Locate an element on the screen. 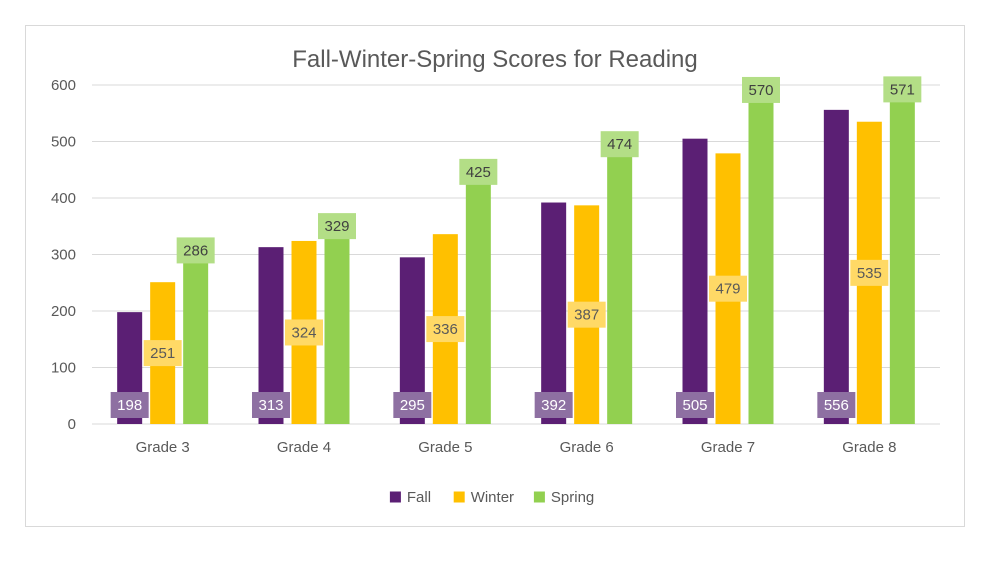 The width and height of the screenshot is (1000, 562). data-label: 313 is located at coordinates (270, 405).